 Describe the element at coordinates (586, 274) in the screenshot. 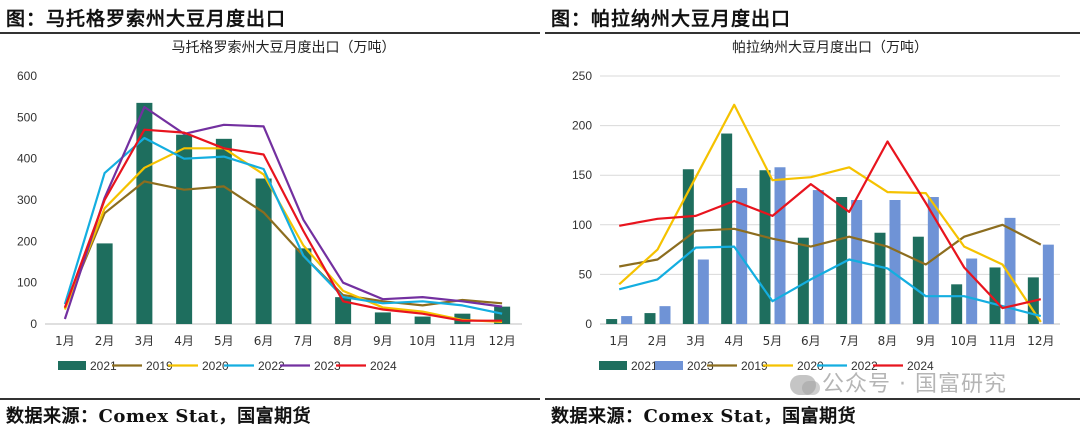

I see `y-tick-label: 50` at that location.